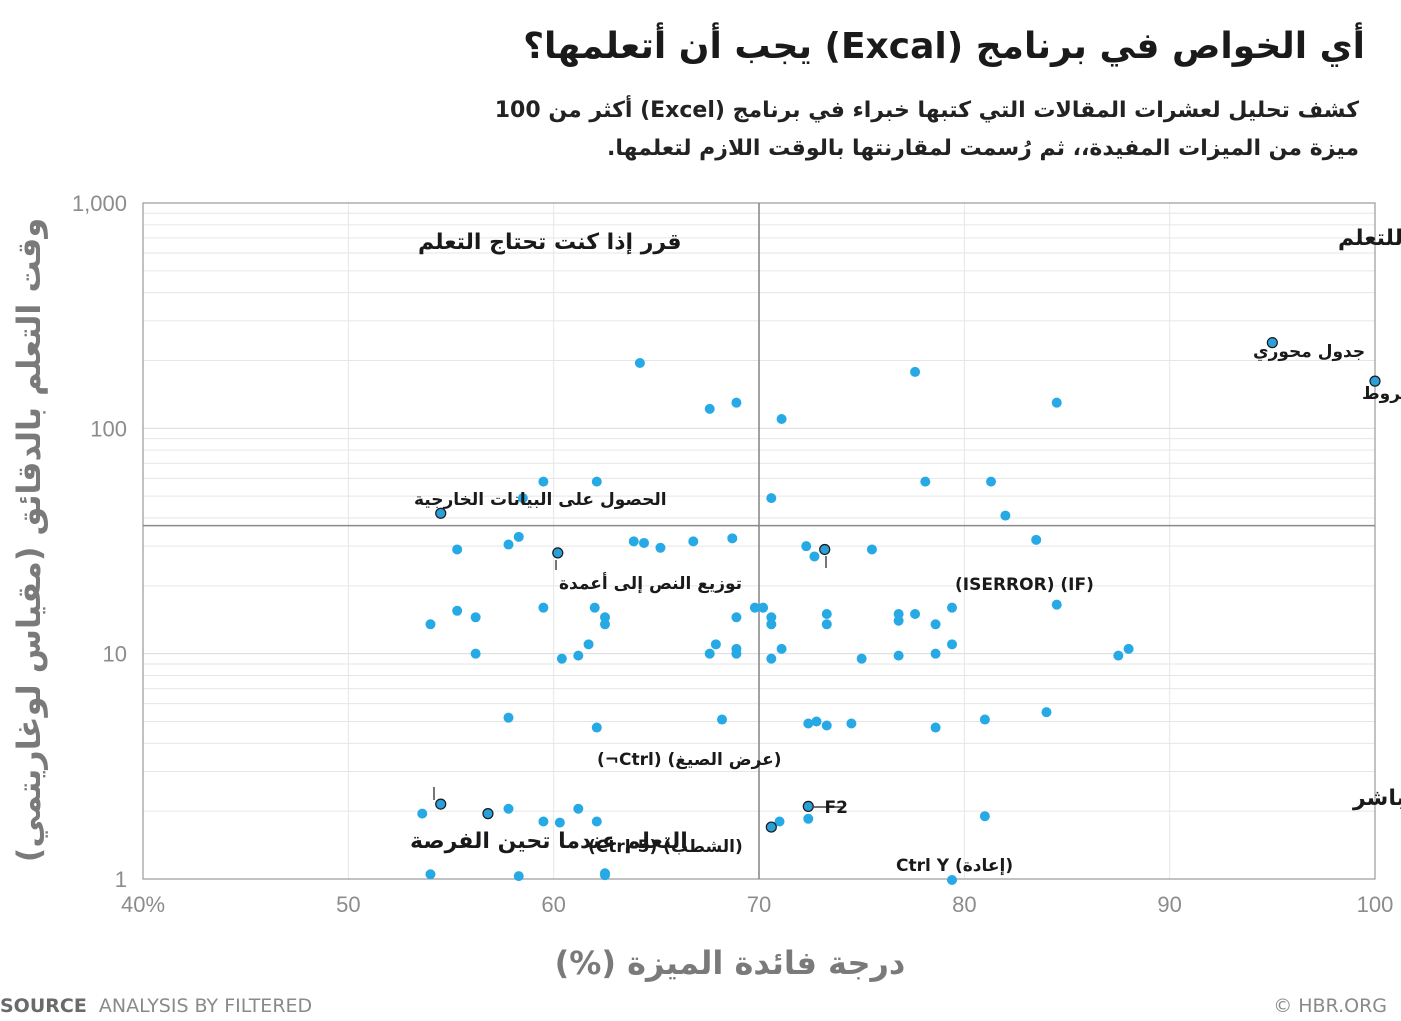  Describe the element at coordinates (1309, 352) in the screenshot. I see `point-label: جدول محوري` at that location.